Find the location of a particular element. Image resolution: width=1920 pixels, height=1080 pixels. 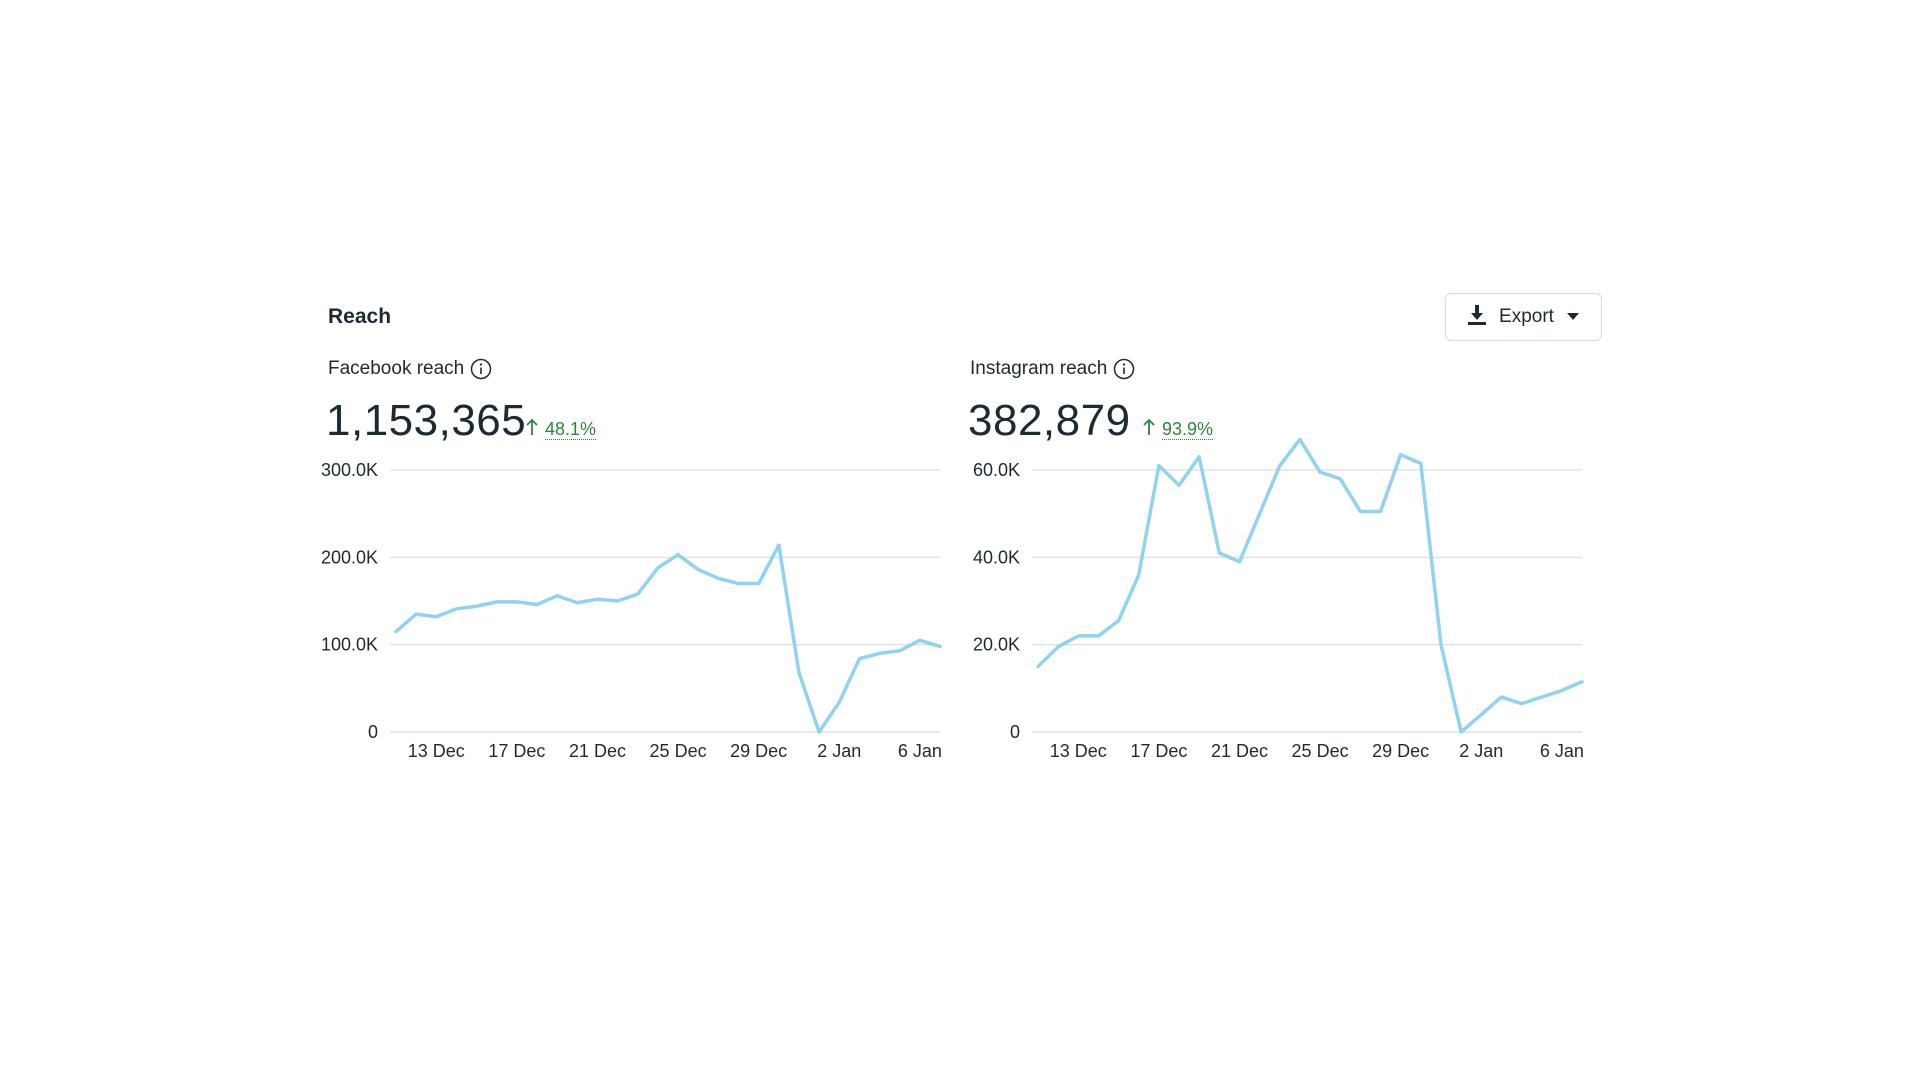

facebook-reach-y-tick-label: 200.0K is located at coordinates (349, 557).